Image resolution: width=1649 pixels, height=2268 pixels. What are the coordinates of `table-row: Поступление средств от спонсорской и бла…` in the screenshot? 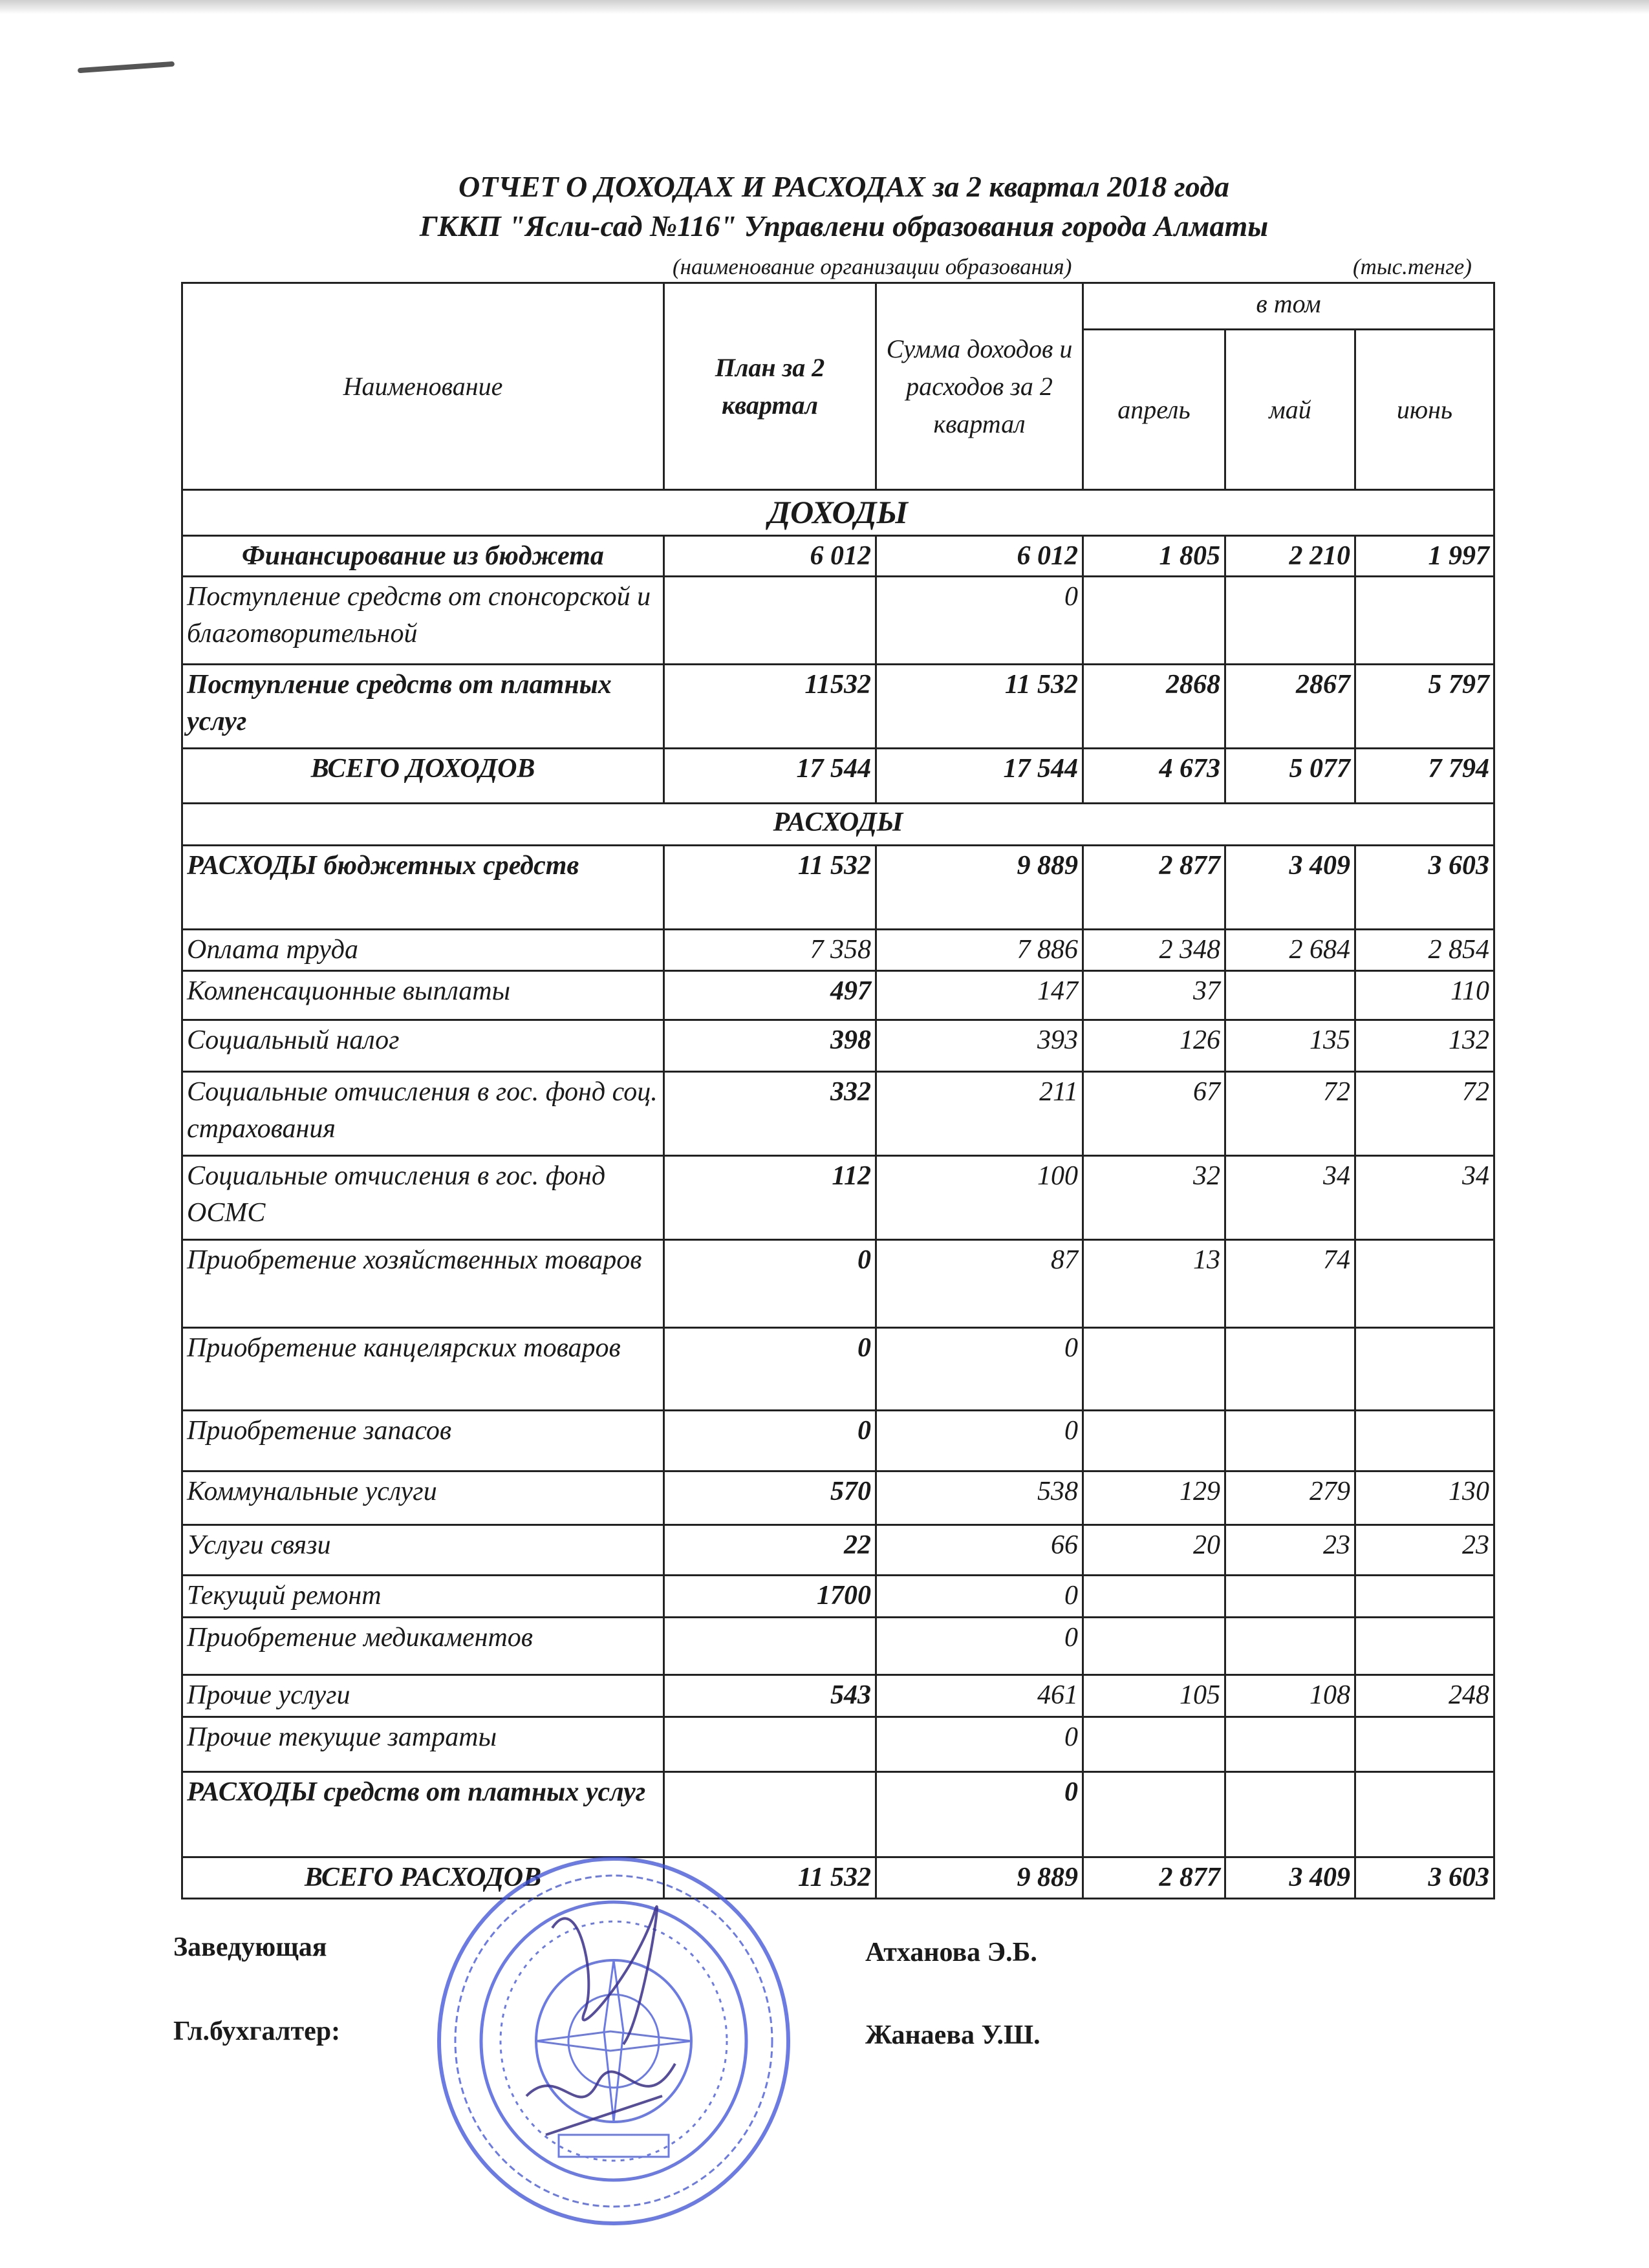 It's located at (838, 620).